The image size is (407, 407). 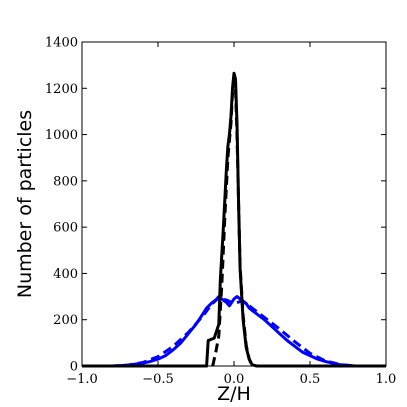 I want to click on x-tick-label: −1.0, so click(x=82, y=379).